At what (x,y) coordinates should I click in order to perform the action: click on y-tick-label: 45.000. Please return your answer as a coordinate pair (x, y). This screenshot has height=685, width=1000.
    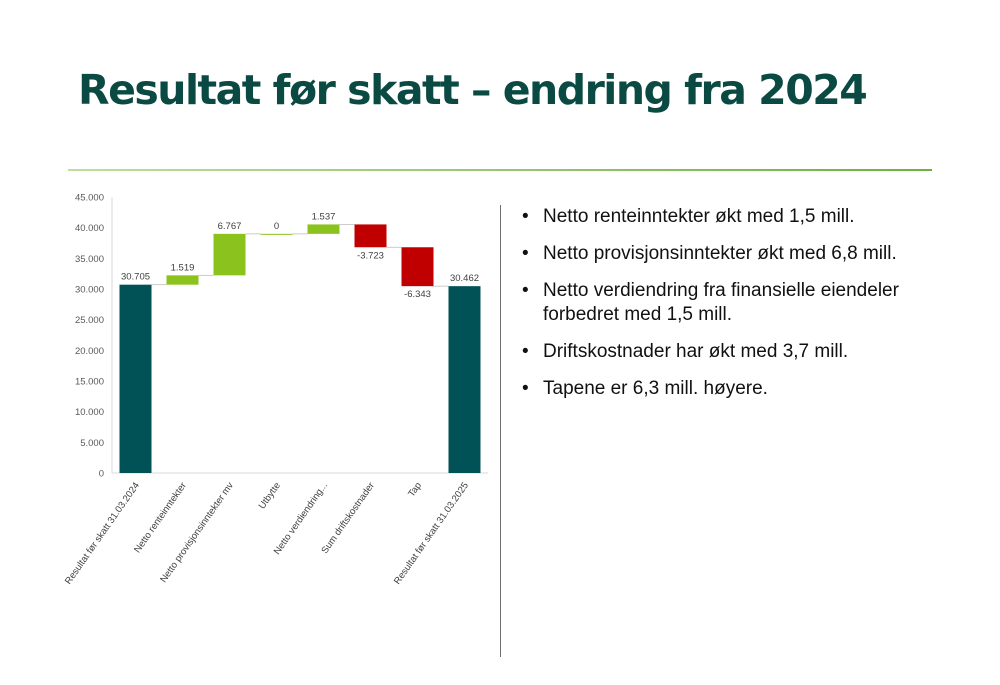
    Looking at the image, I should click on (89, 198).